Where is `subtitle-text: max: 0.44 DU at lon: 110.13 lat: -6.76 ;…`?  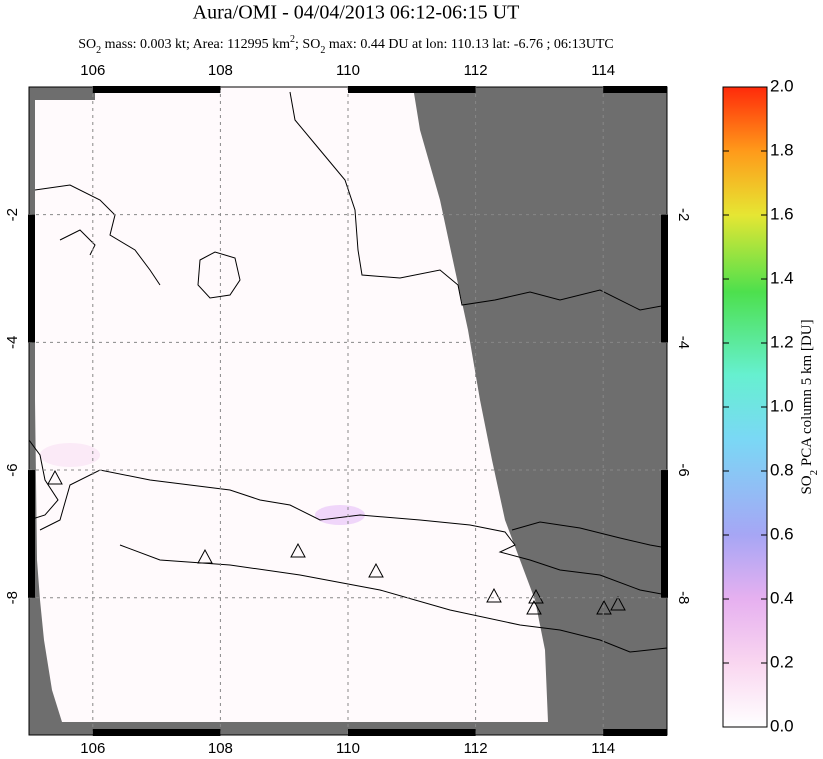 subtitle-text: max: 0.44 DU at lon: 110.13 lat: -6.76 ;… is located at coordinates (469, 44).